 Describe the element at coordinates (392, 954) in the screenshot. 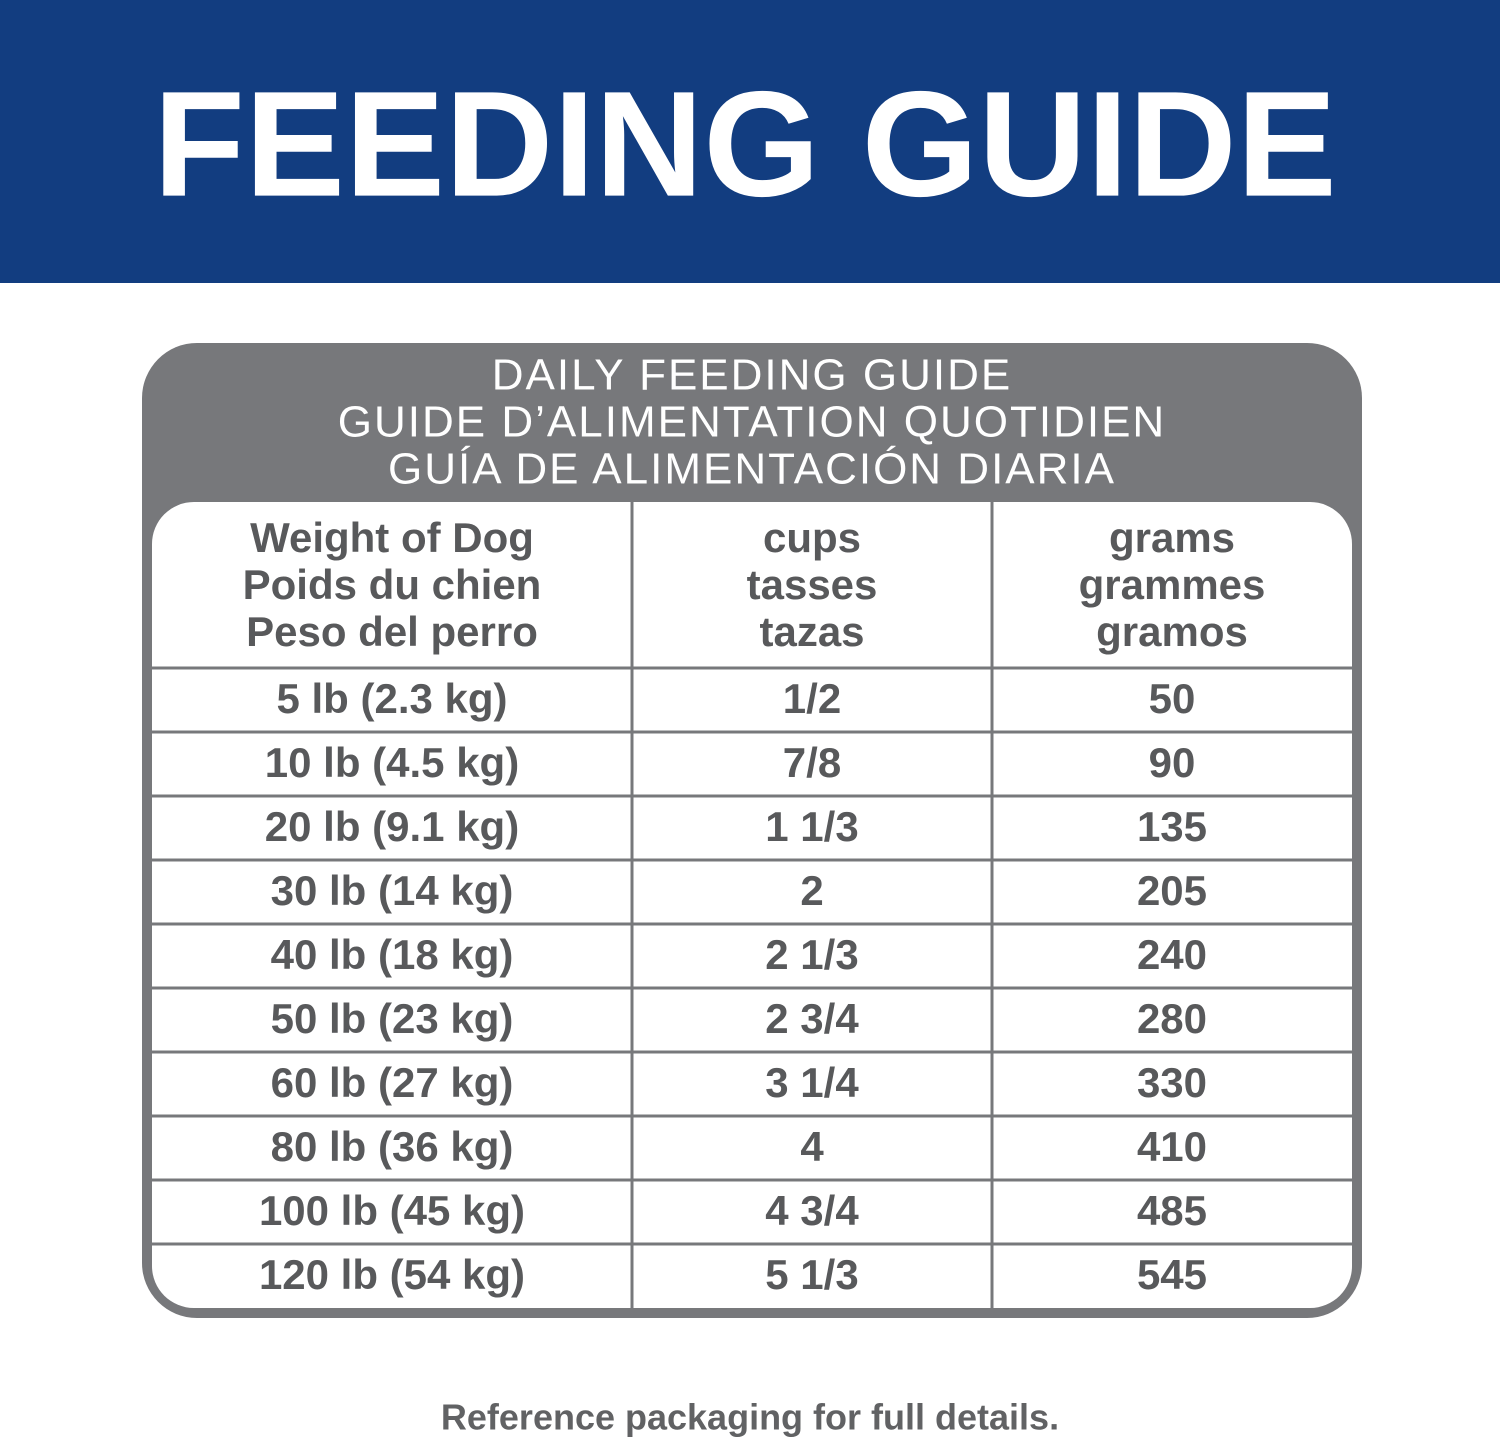

I see `table-cell: 40 lb (18 kg)` at that location.